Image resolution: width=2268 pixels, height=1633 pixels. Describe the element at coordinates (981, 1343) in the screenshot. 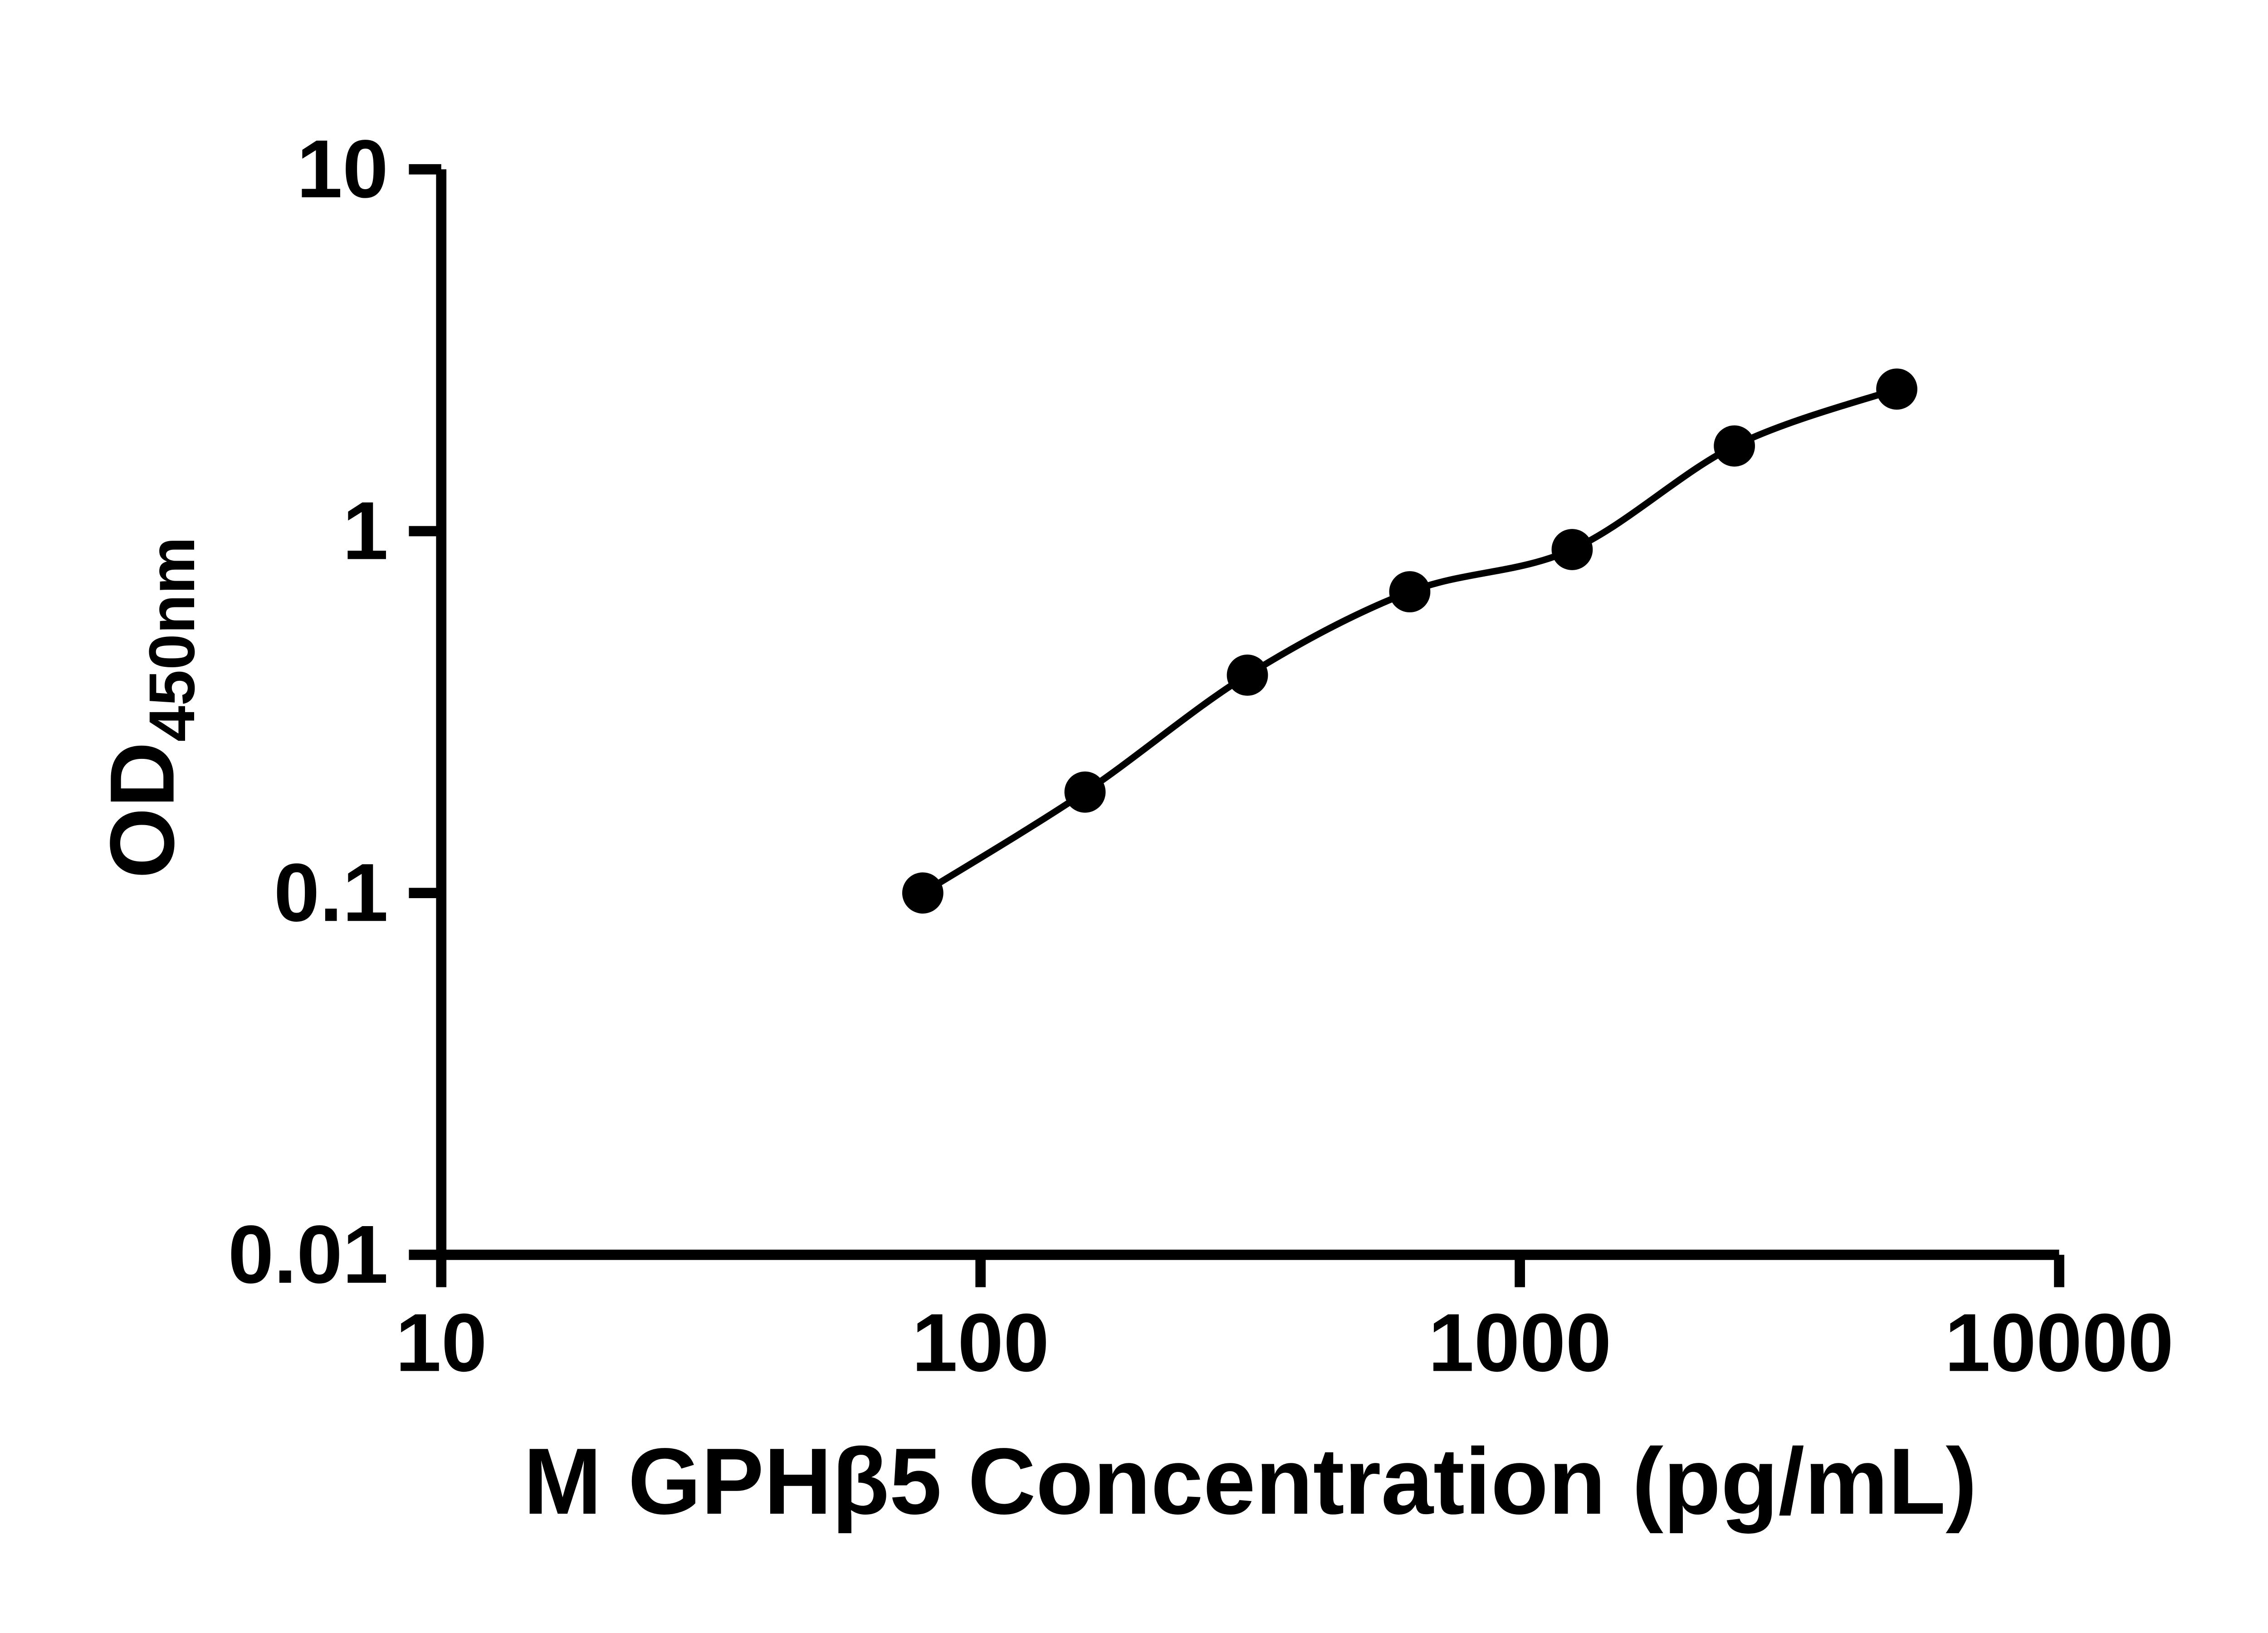

I see `x-tick-label: 100` at that location.